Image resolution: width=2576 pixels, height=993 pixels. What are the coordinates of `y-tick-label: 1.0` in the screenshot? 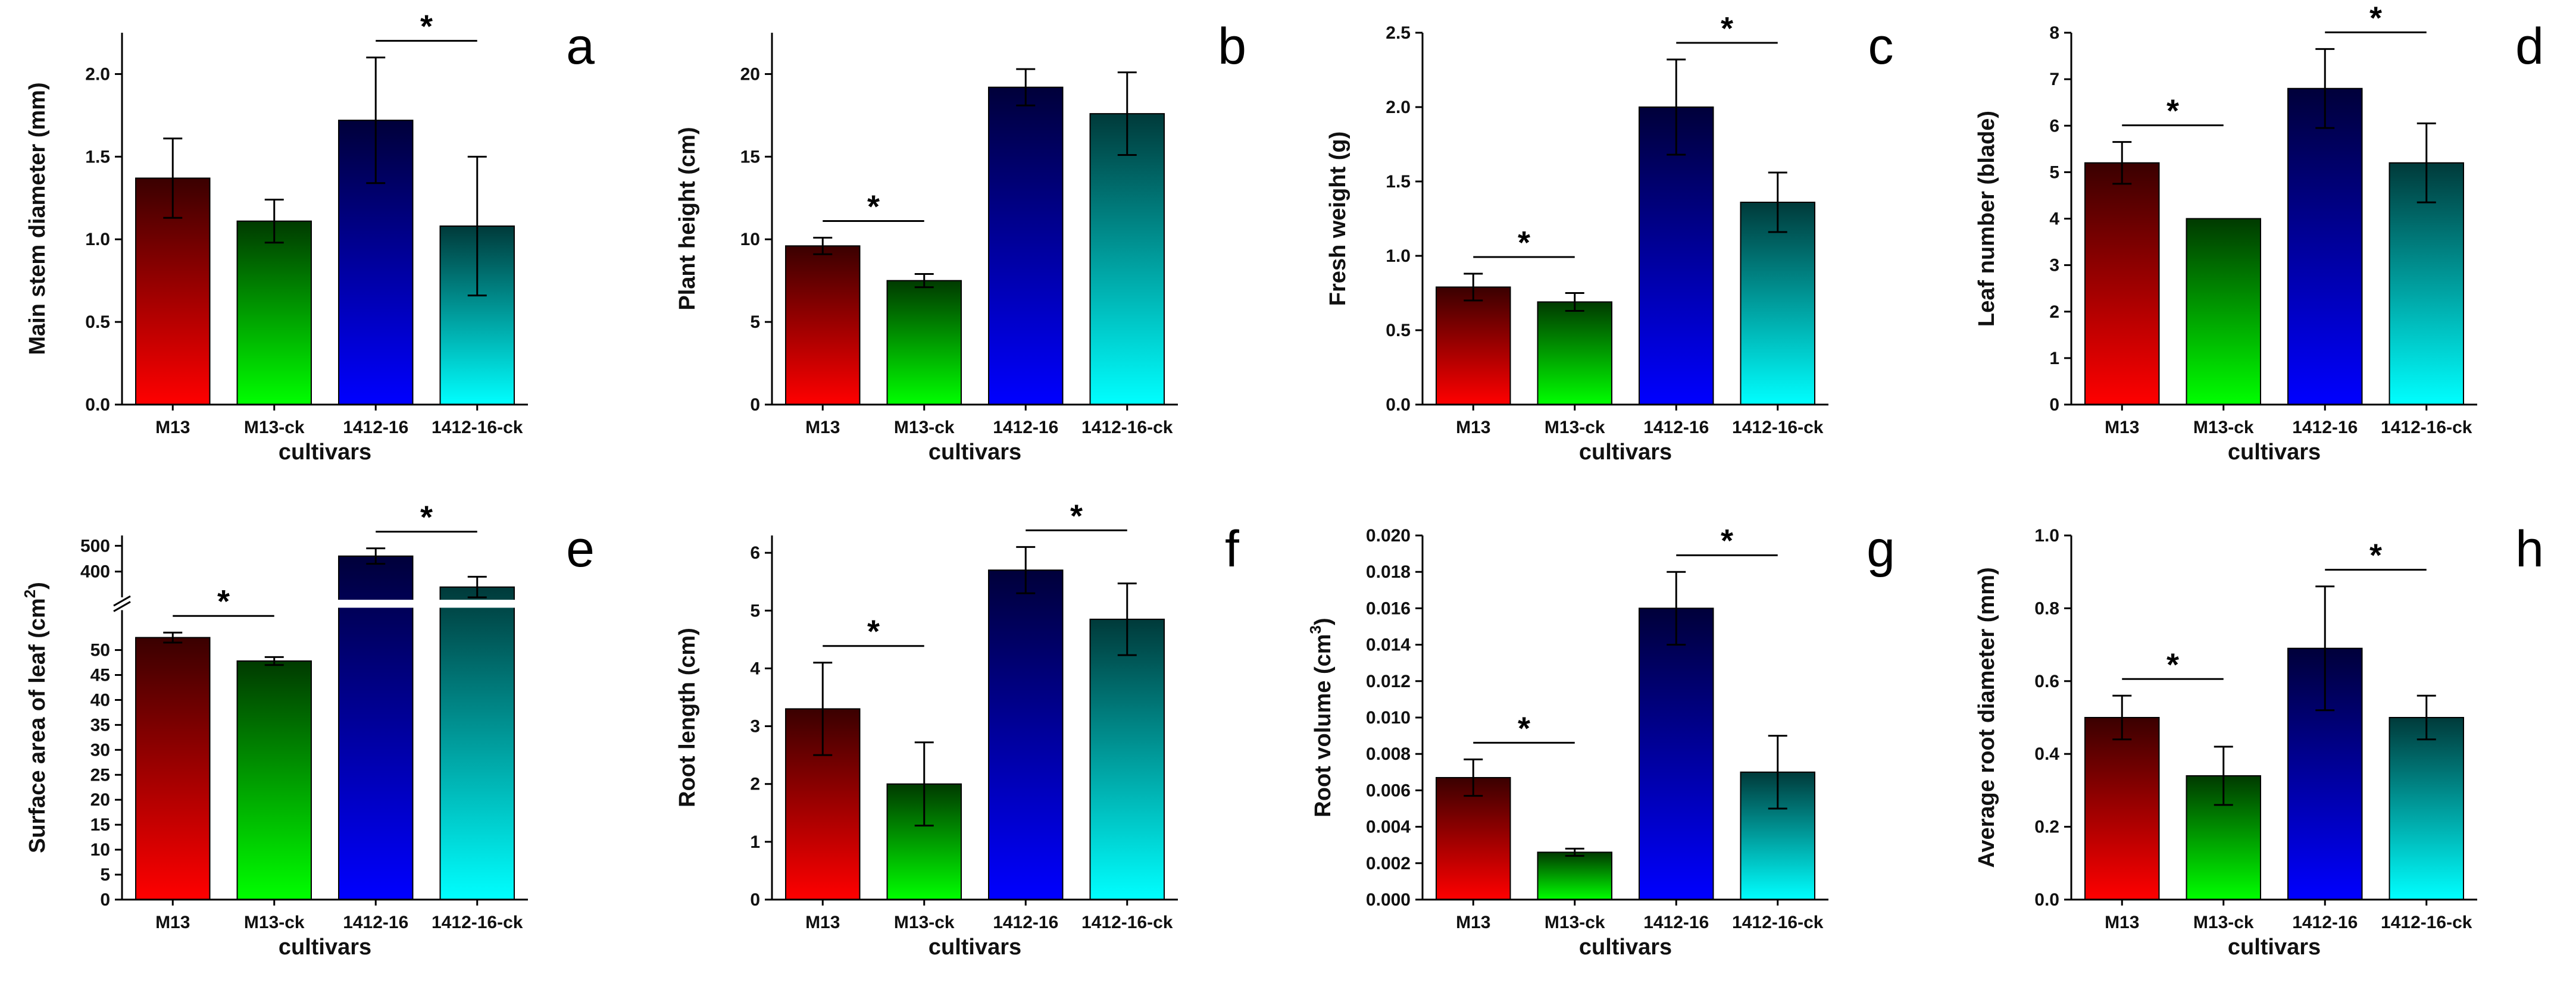 It's located at (97, 239).